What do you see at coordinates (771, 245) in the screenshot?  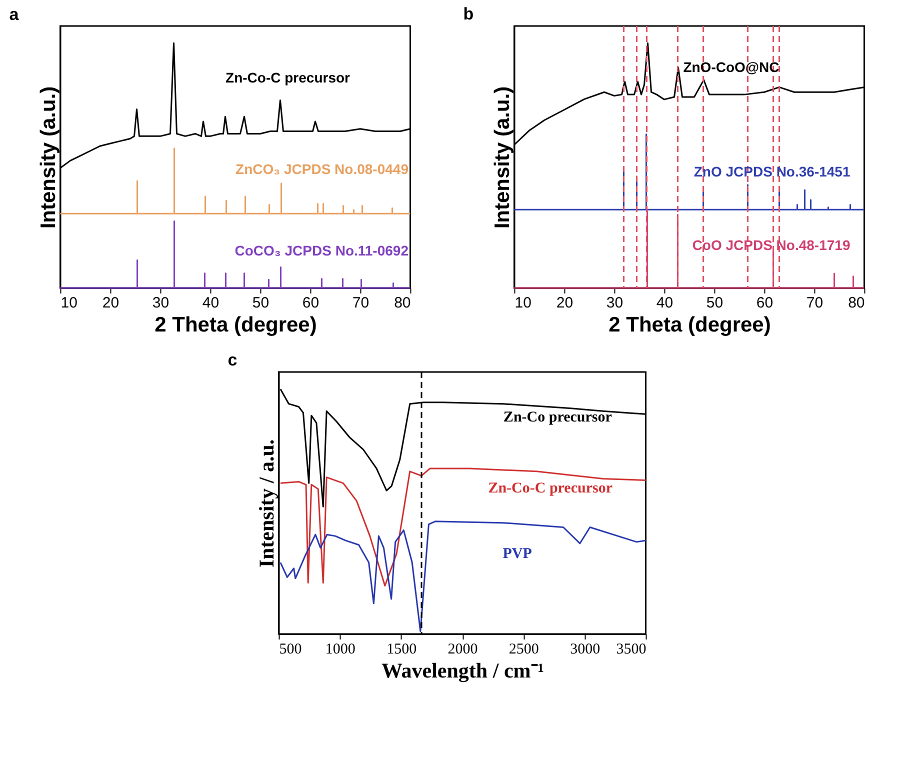 I see `series-label: CoO JCPDS No.48-1719` at bounding box center [771, 245].